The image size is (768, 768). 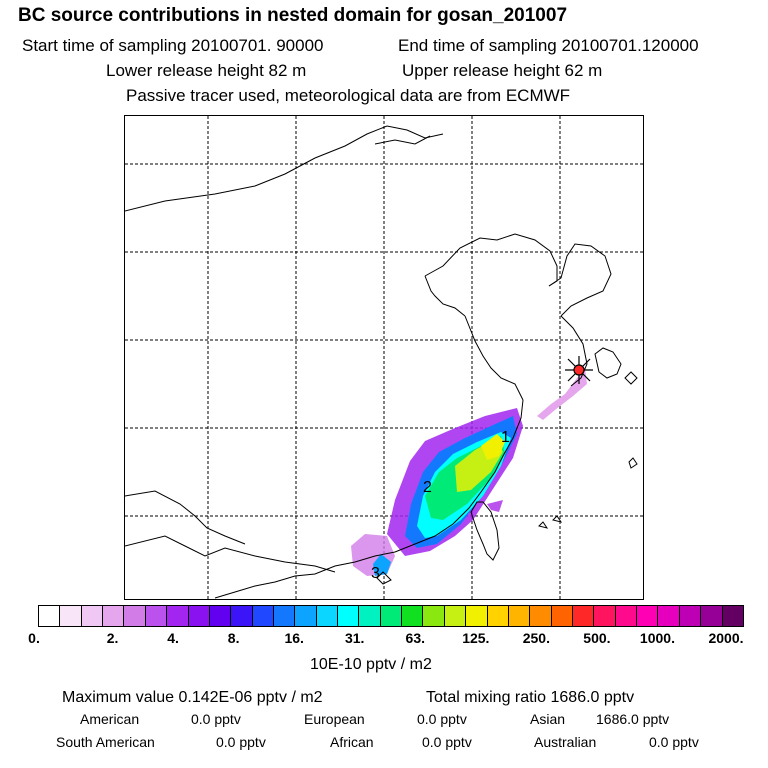 What do you see at coordinates (241, 742) in the screenshot?
I see `south-american-value: 0.0 pptv` at bounding box center [241, 742].